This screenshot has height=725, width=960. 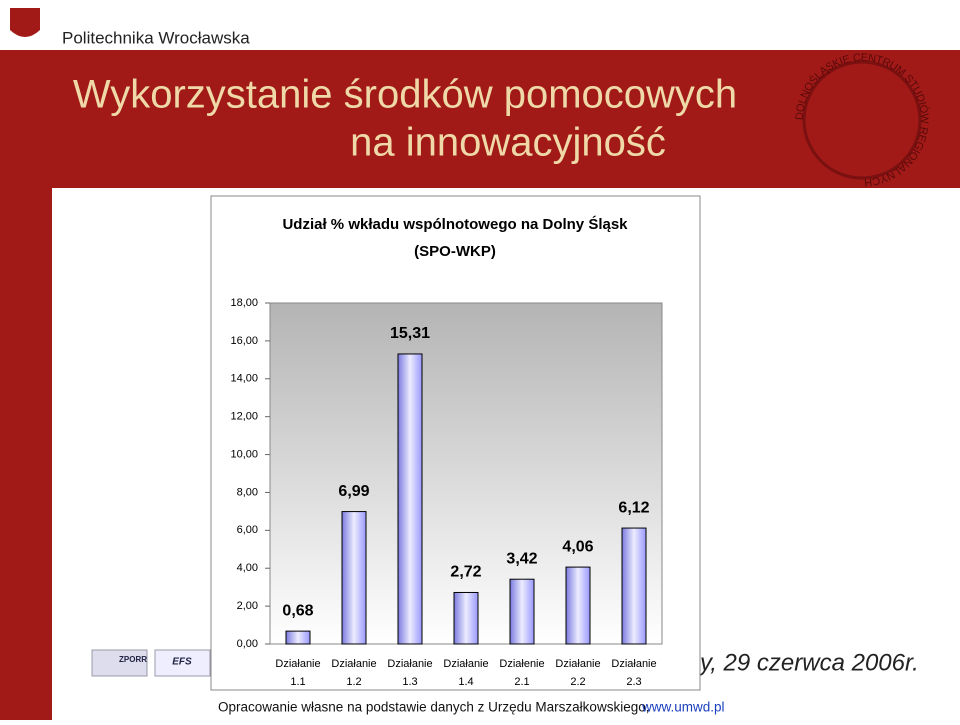 I want to click on y-tick-label: 12,00, so click(x=244, y=417).